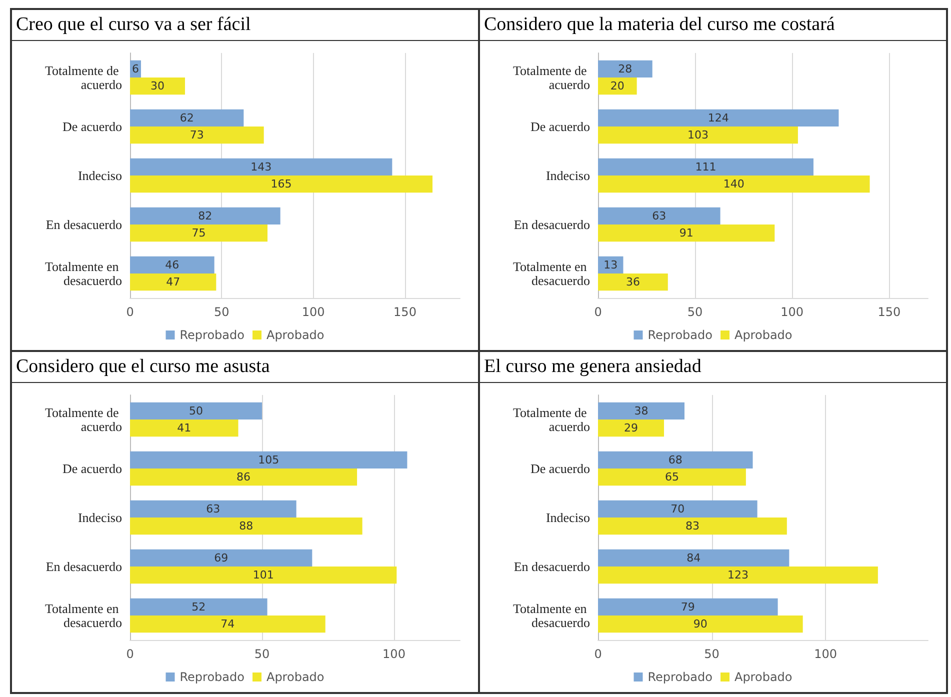  What do you see at coordinates (718, 117) in the screenshot?
I see `data-label: 124` at bounding box center [718, 117].